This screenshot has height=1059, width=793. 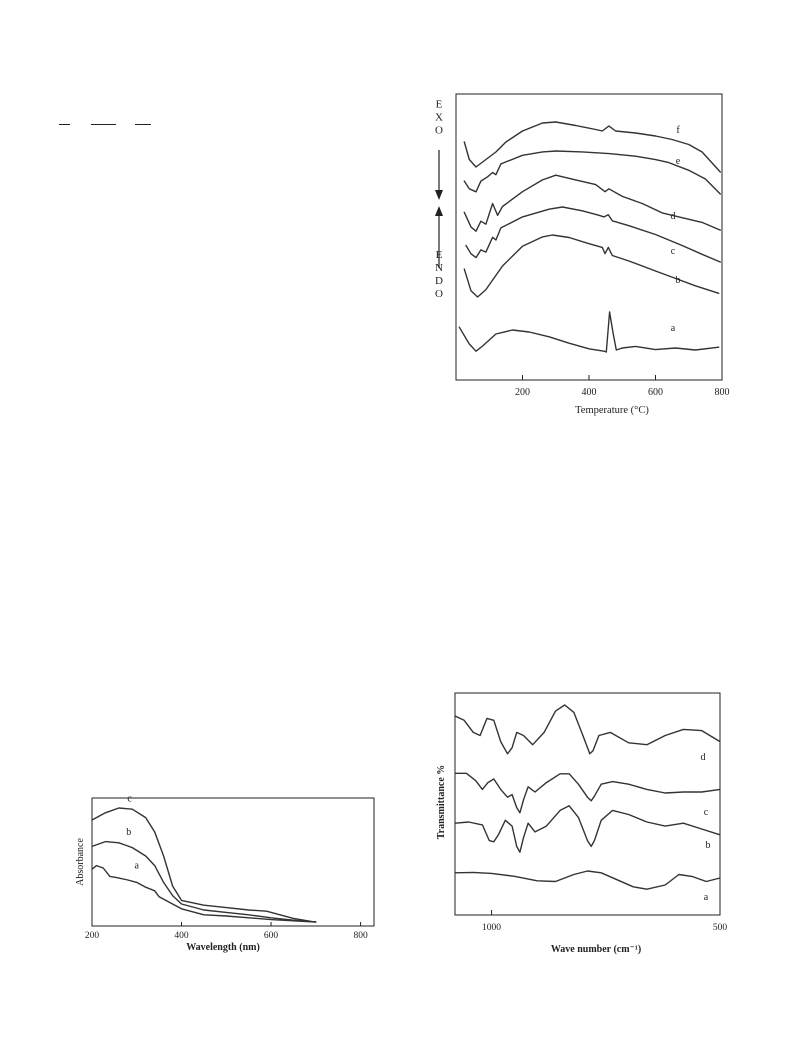 What do you see at coordinates (593, 234) in the screenshot?
I see `dta-curve-c` at bounding box center [593, 234].